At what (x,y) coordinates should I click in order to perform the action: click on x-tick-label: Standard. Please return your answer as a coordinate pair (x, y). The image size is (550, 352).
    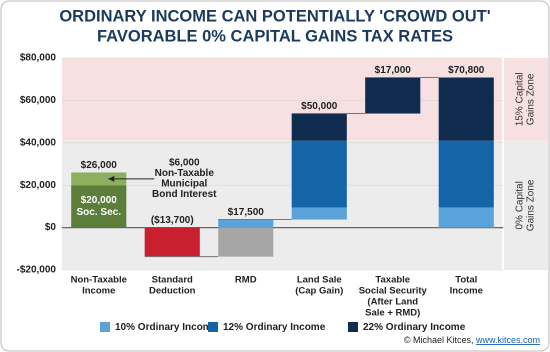
    Looking at the image, I should click on (172, 280).